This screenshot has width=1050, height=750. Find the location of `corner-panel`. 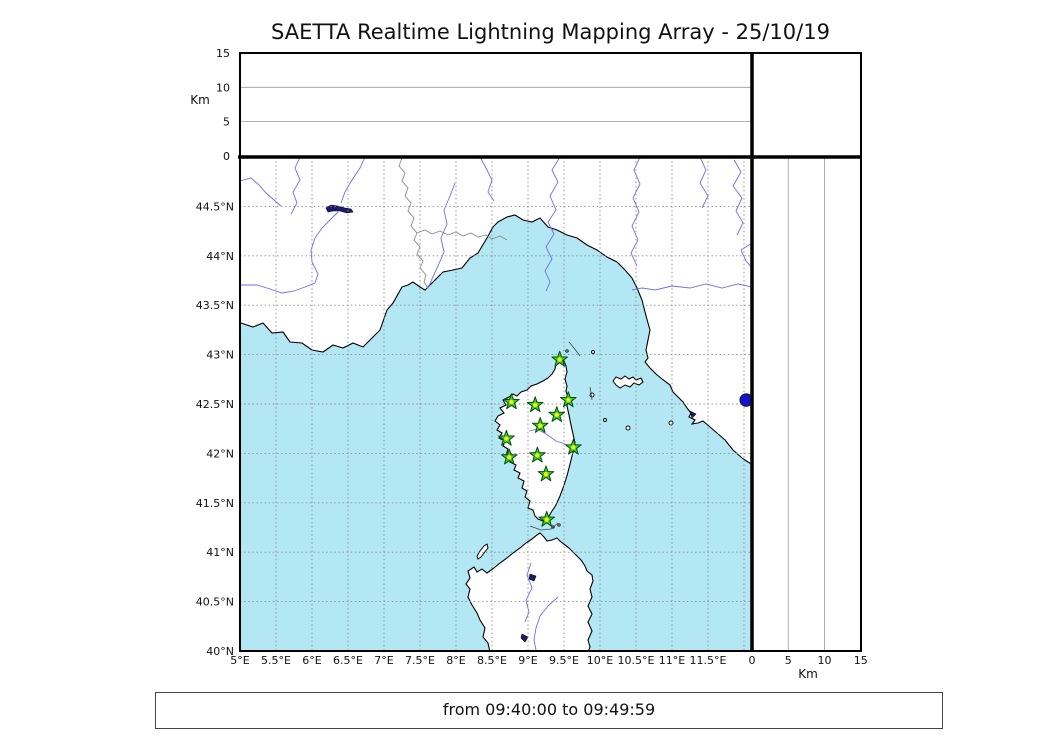

corner-panel is located at coordinates (806, 105).